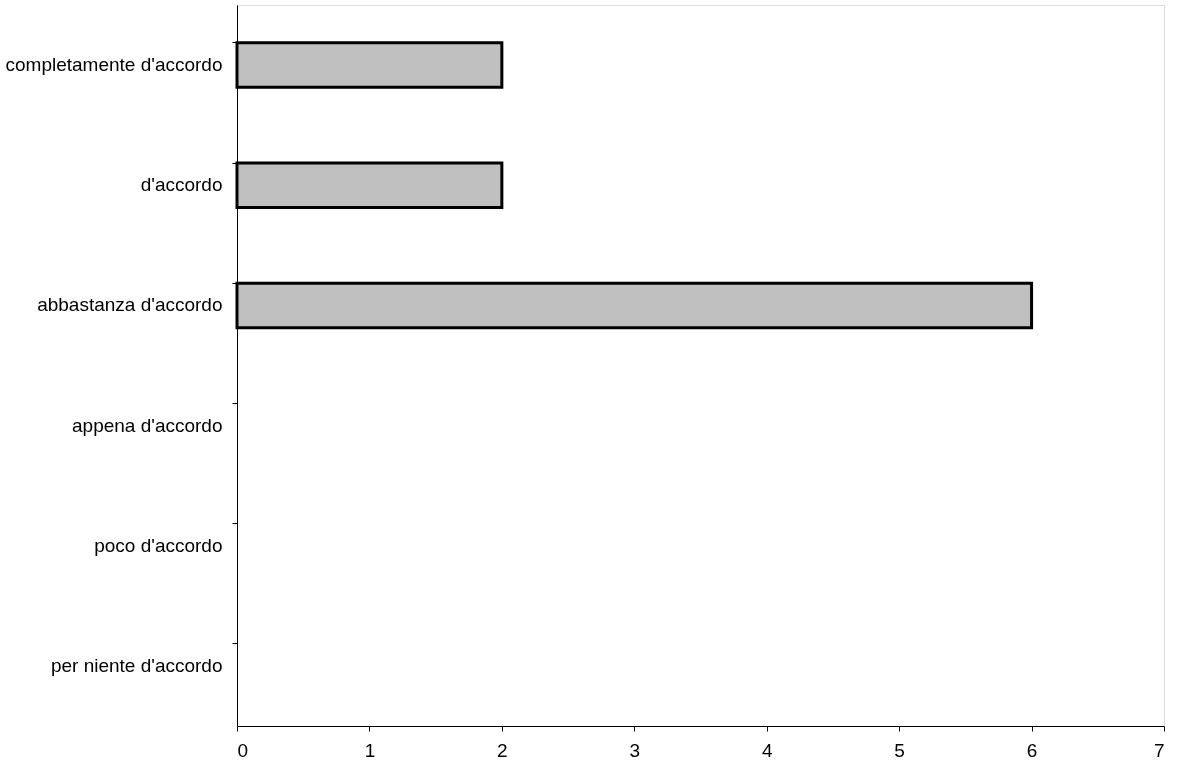  Describe the element at coordinates (181, 185) in the screenshot. I see `y-tick-label: d'accordo` at that location.